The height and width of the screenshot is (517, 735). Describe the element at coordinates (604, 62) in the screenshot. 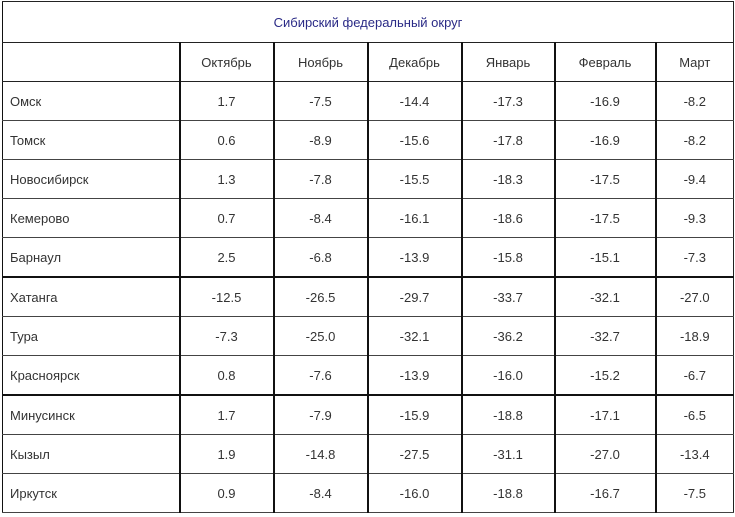

I see `header-cell-february: Февраль` at that location.